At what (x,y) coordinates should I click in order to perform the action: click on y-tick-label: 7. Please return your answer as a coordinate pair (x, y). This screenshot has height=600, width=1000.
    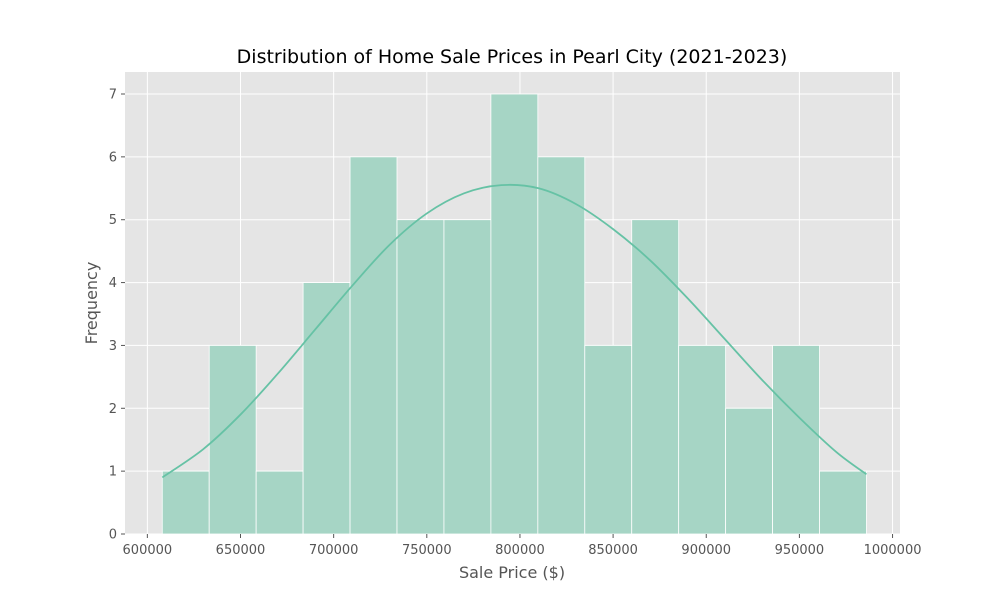
    Looking at the image, I should click on (113, 95).